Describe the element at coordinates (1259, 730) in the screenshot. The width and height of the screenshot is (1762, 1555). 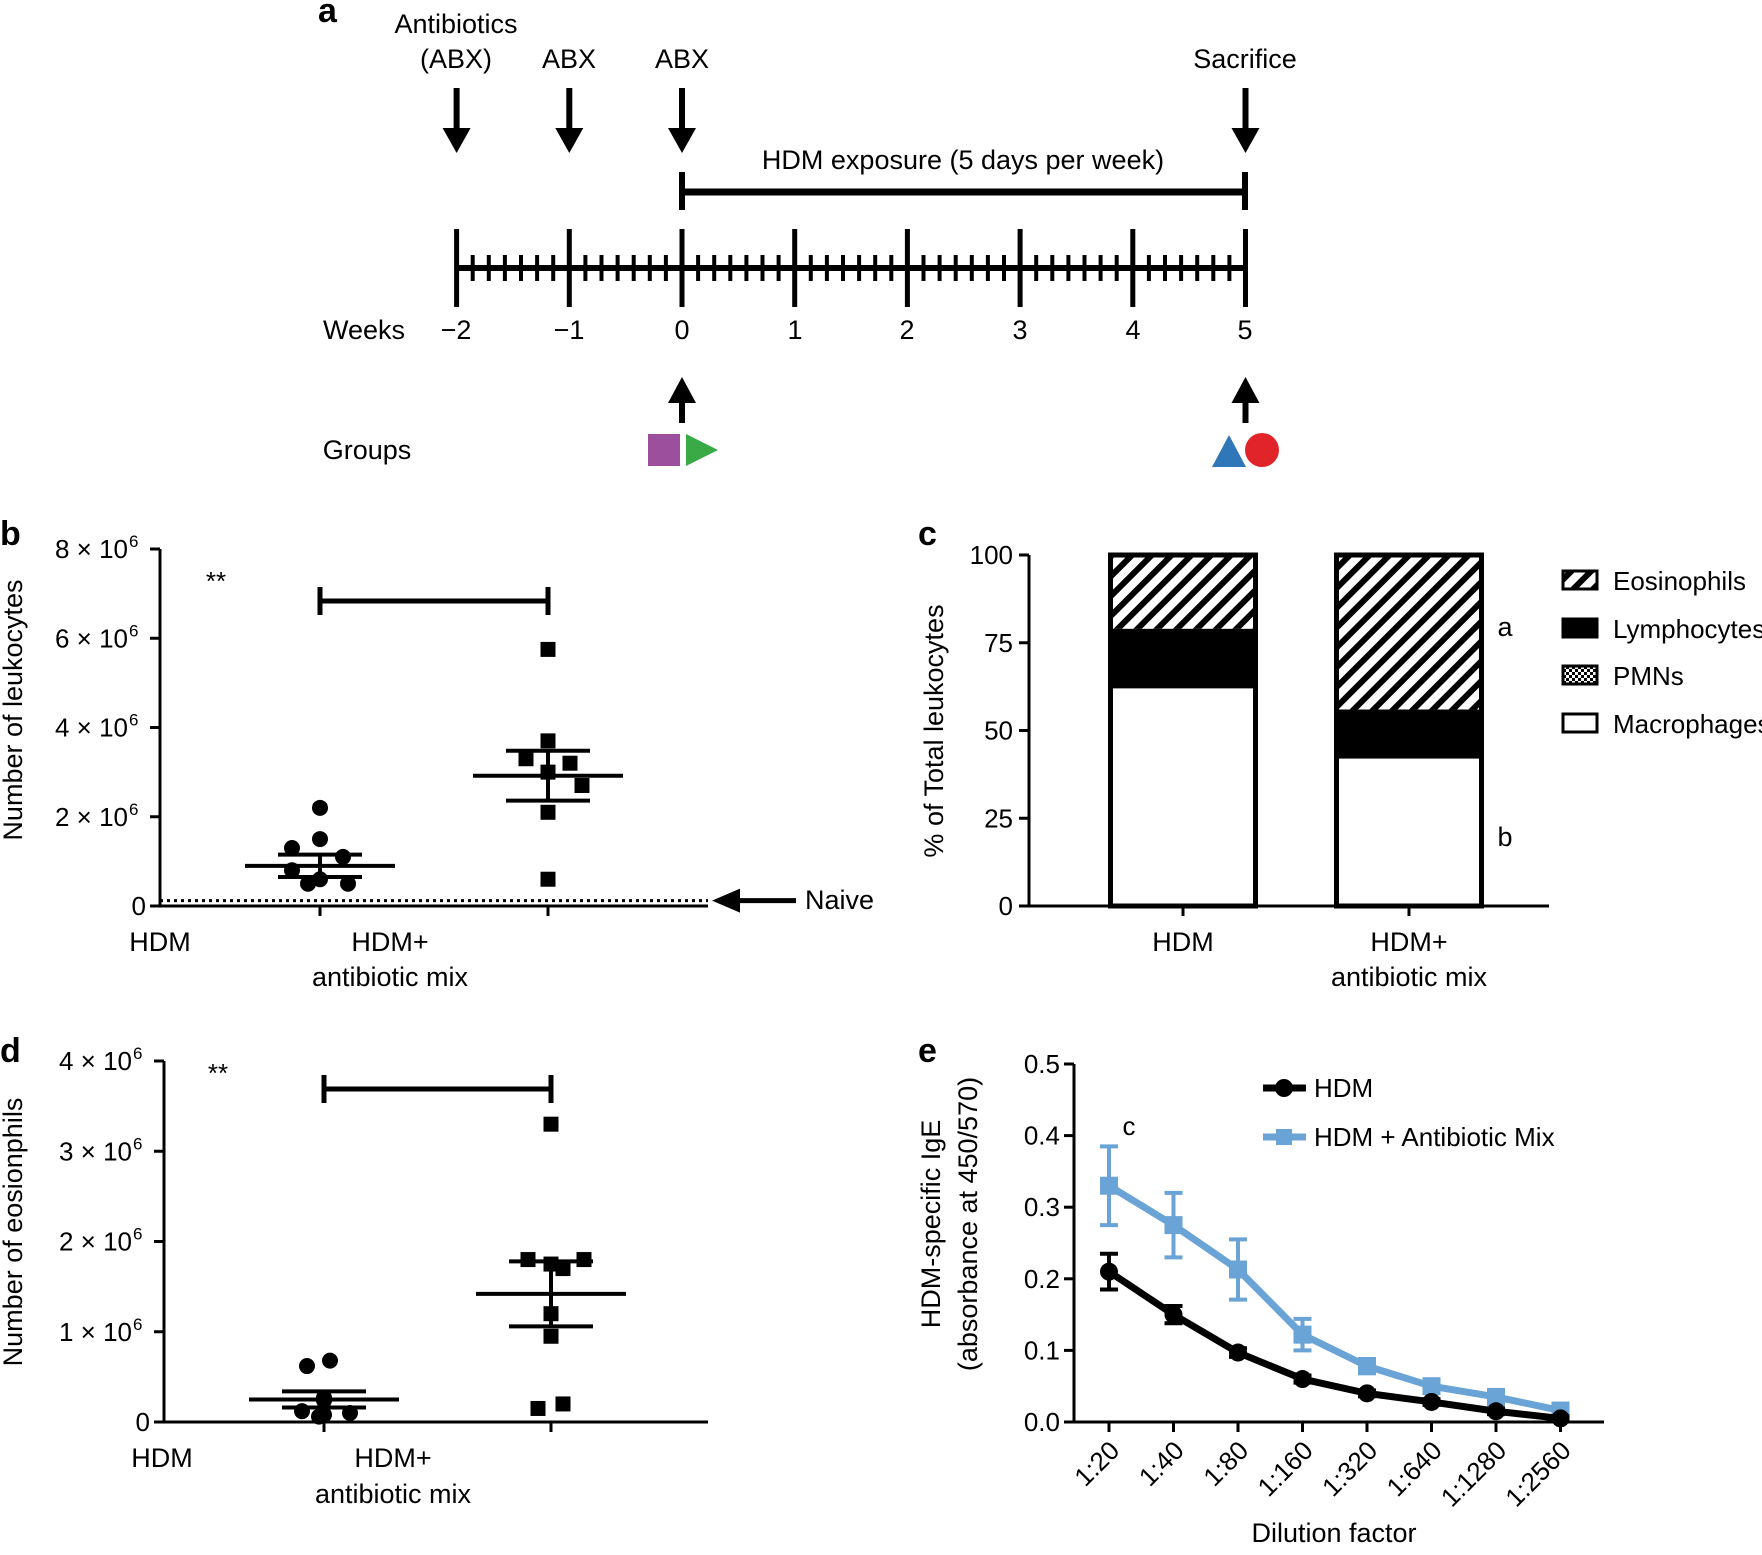
I see `panel-c-axes: 0 25 50 75 100` at that location.